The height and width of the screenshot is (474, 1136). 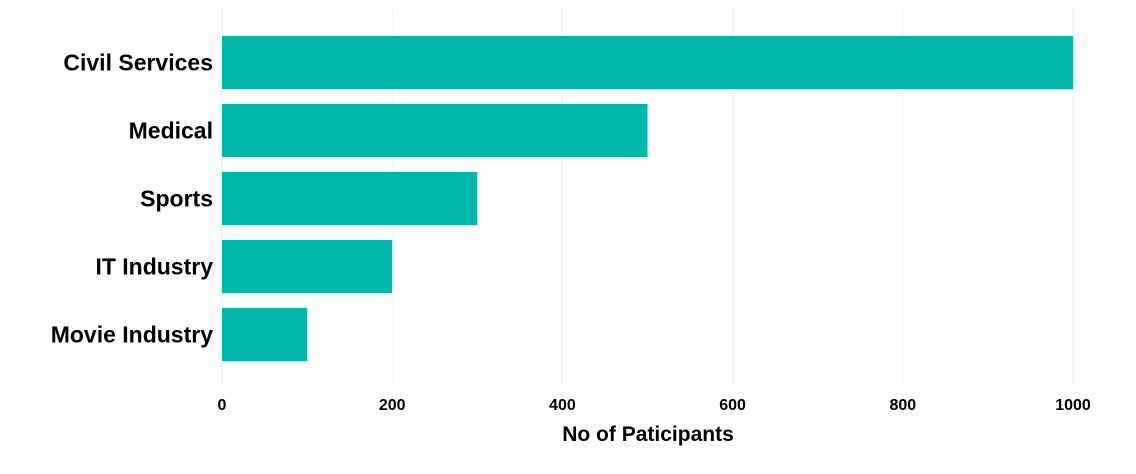 I want to click on category-label: IT Industry, so click(x=154, y=267).